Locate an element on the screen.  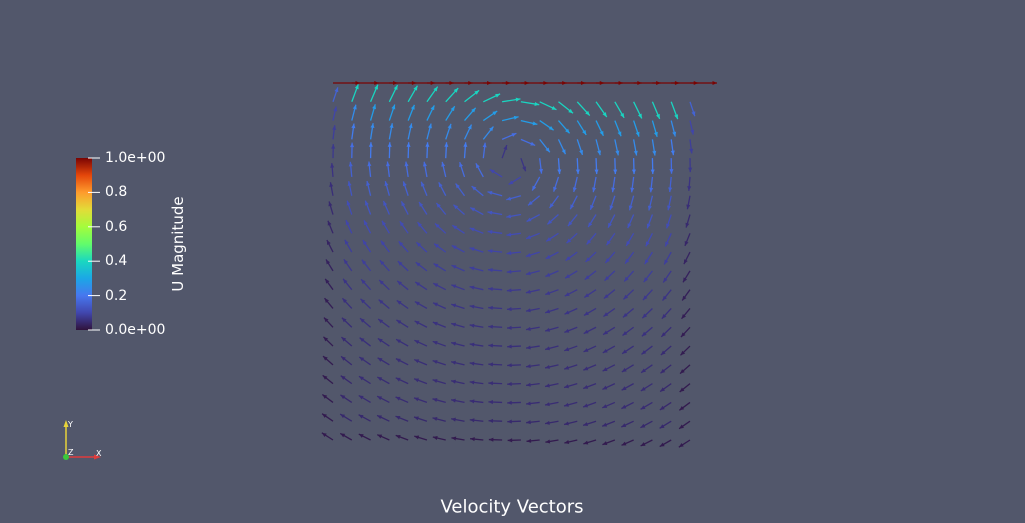
colorbar-title: U Magnitude is located at coordinates (178, 244).